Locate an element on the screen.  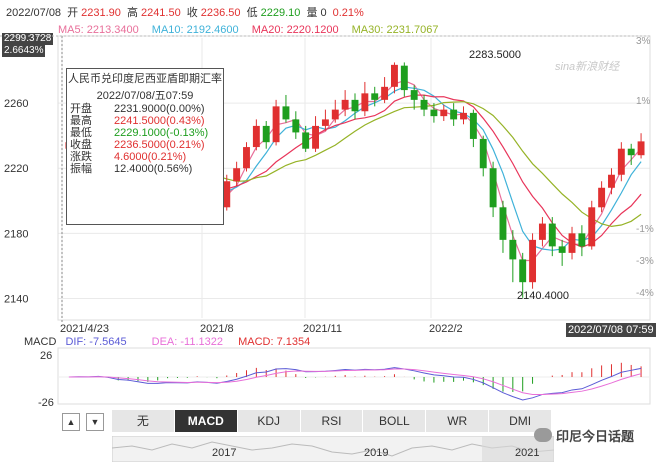
open-label: 开 is located at coordinates (73, 13).